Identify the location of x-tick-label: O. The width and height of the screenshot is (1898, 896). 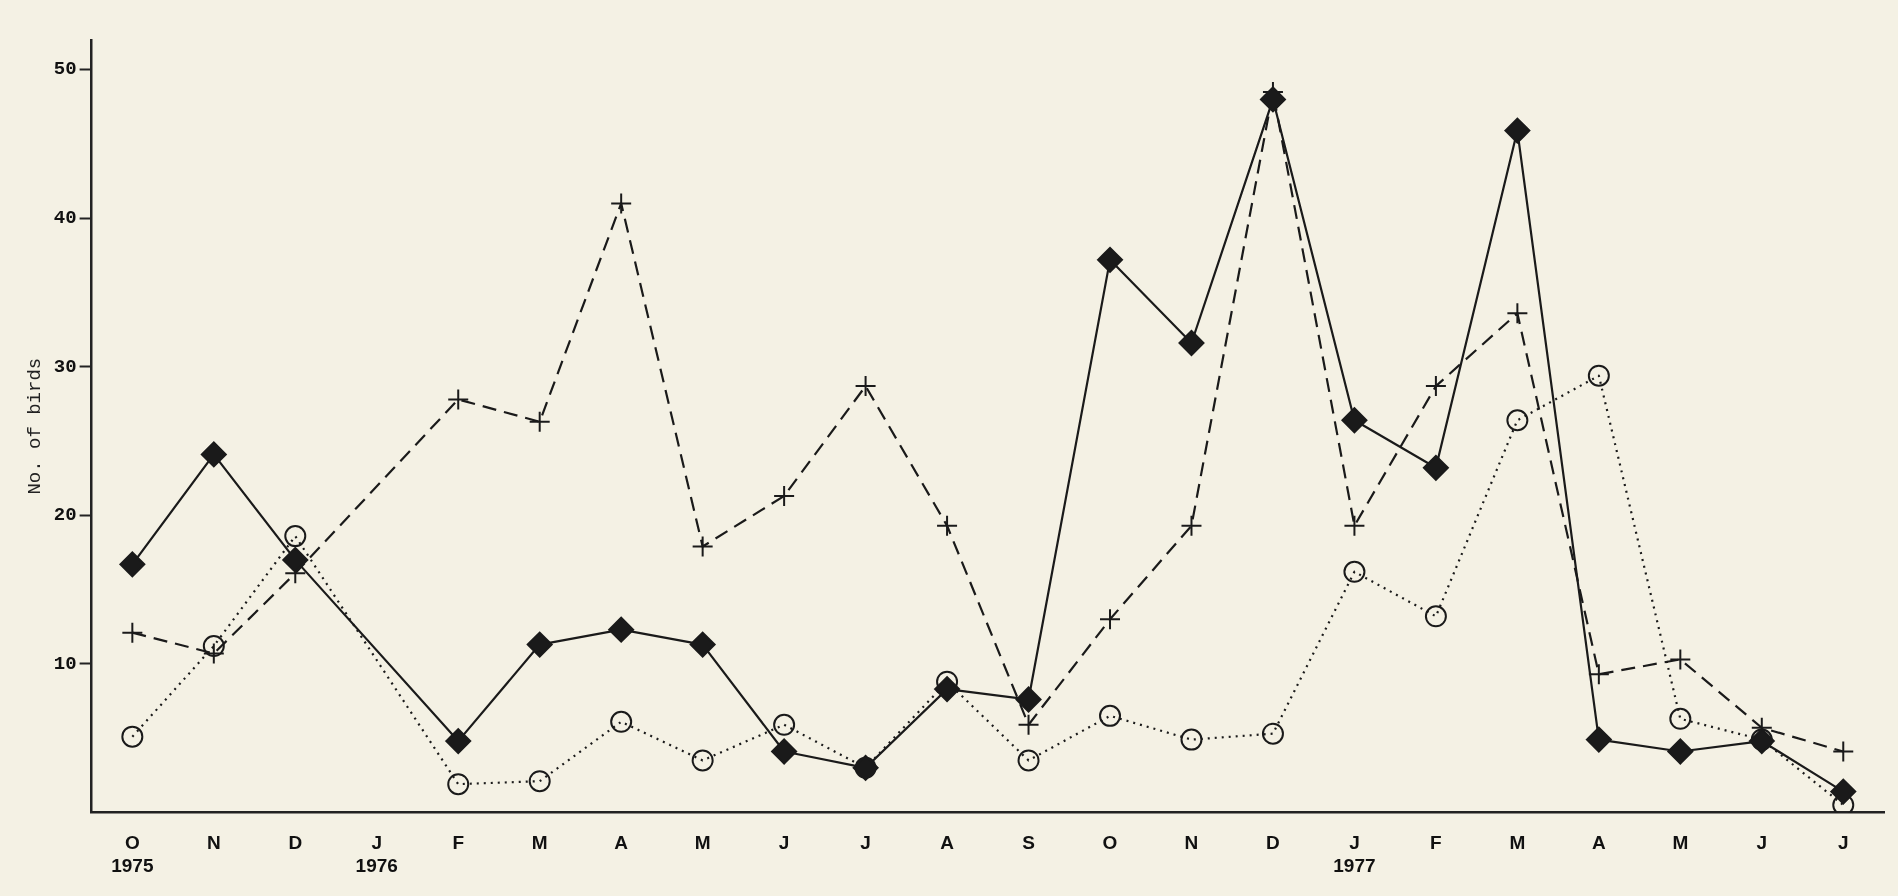
(1110, 843).